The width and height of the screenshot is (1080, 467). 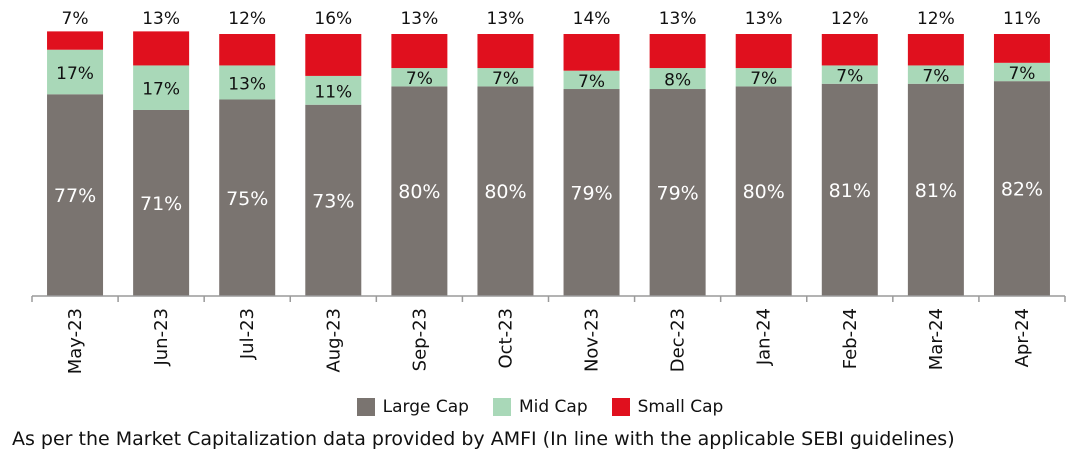 I want to click on legend-swatch-small-cap, so click(x=620, y=407).